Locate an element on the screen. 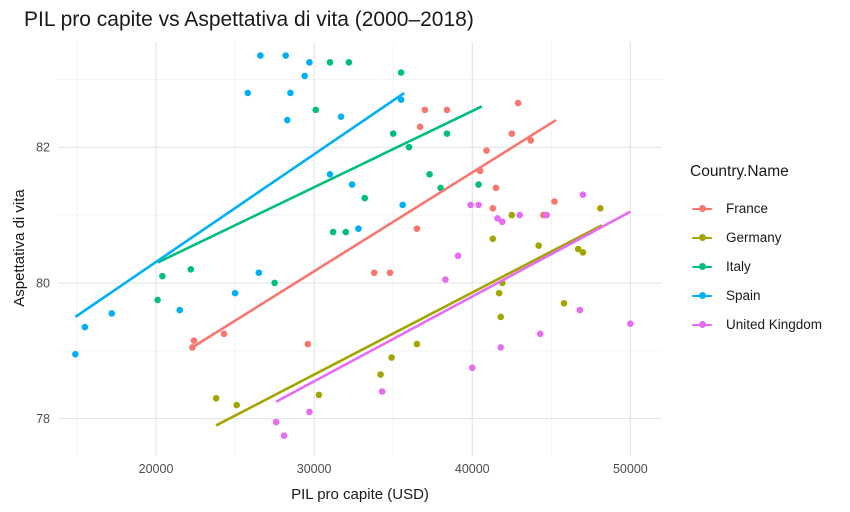 This screenshot has height=512, width=850. x-tick-label: 30000 is located at coordinates (314, 469).